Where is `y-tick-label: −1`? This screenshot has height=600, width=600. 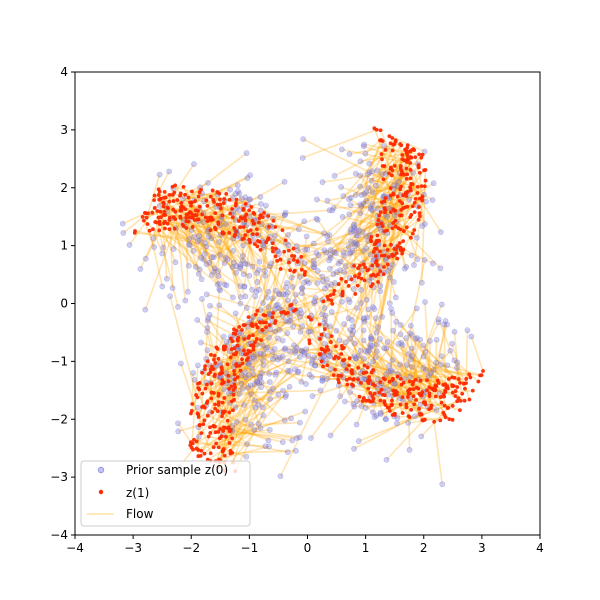 y-tick-label: −1 is located at coordinates (59, 361).